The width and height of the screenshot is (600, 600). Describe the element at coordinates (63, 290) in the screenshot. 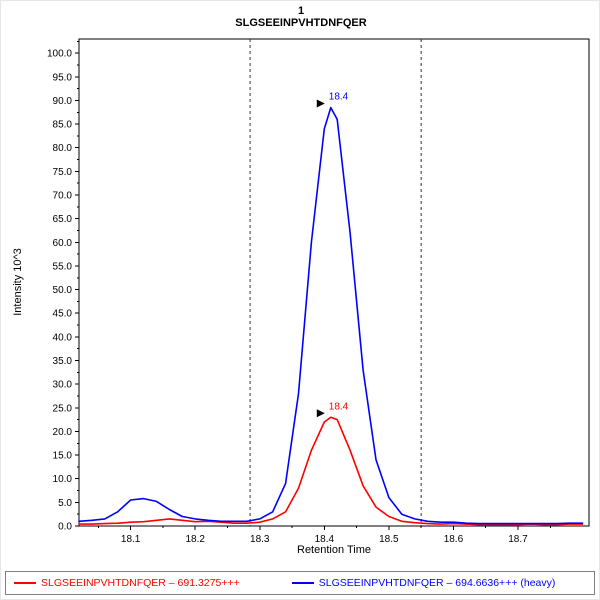

I see `svg-text: 50.0` at that location.